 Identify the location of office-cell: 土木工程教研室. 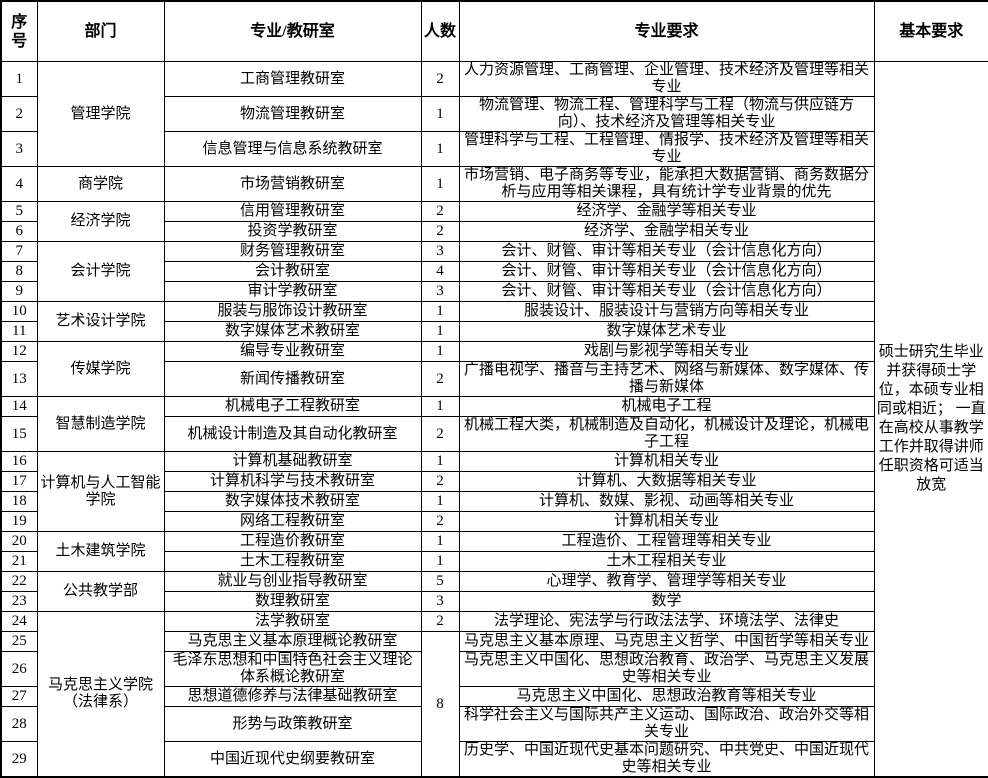
(292, 561).